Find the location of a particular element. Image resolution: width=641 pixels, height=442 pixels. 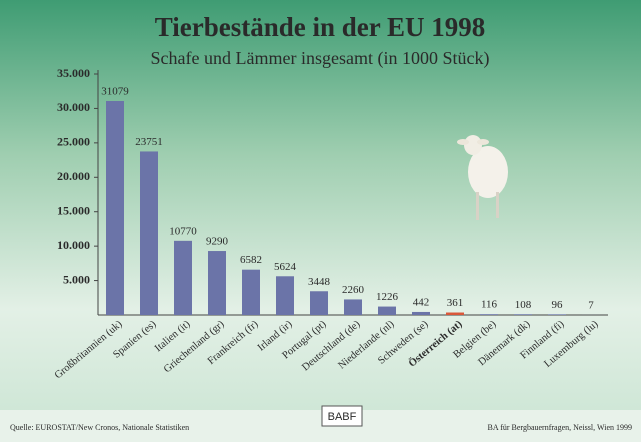

y-tick-label: 10.000 is located at coordinates (73, 245).